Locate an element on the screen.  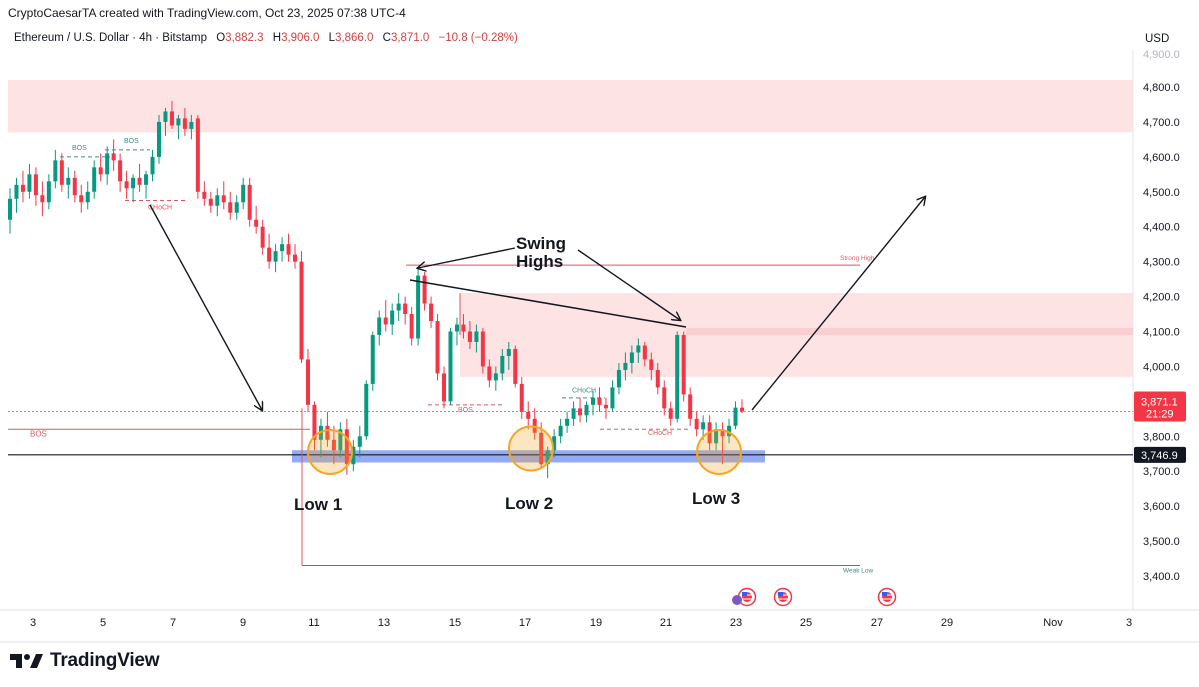
bar-countdown-label: 21:29 is located at coordinates (1160, 414).